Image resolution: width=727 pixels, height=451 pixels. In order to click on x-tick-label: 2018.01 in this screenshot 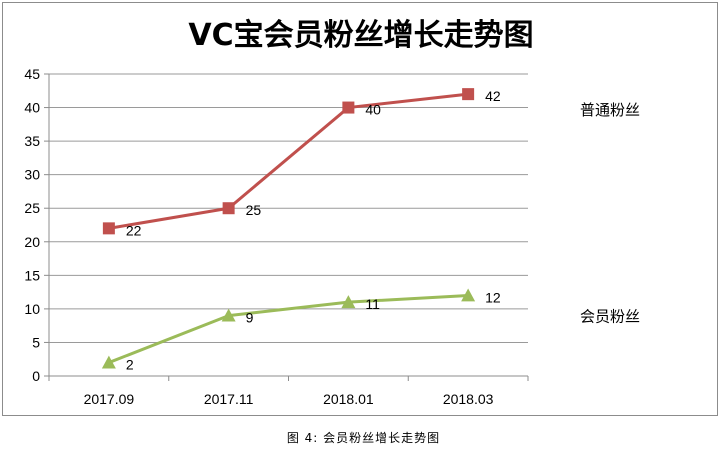, I will do `click(348, 399)`.